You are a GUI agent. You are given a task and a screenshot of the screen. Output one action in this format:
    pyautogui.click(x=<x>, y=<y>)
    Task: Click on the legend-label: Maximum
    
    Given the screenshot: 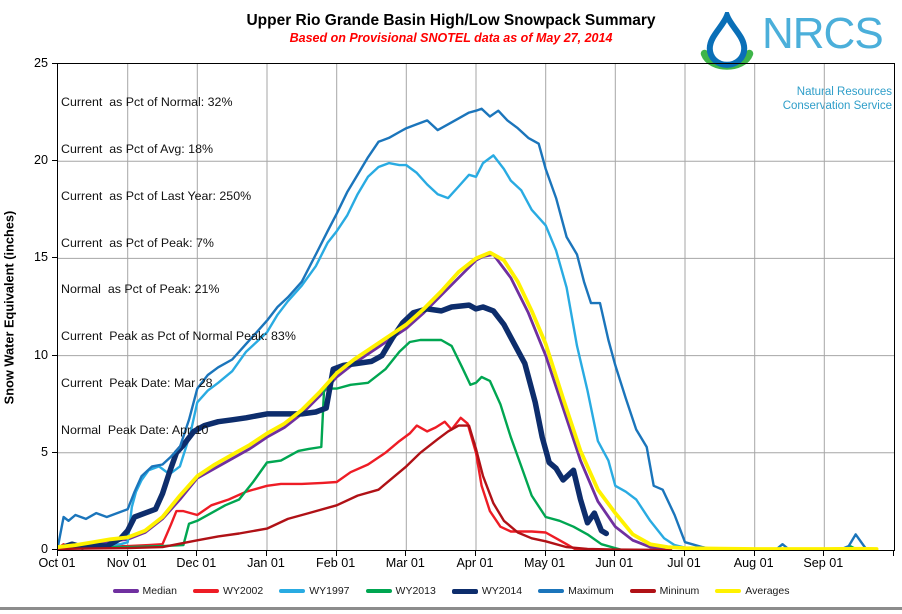 What is the action you would take?
    pyautogui.click(x=591, y=591)
    